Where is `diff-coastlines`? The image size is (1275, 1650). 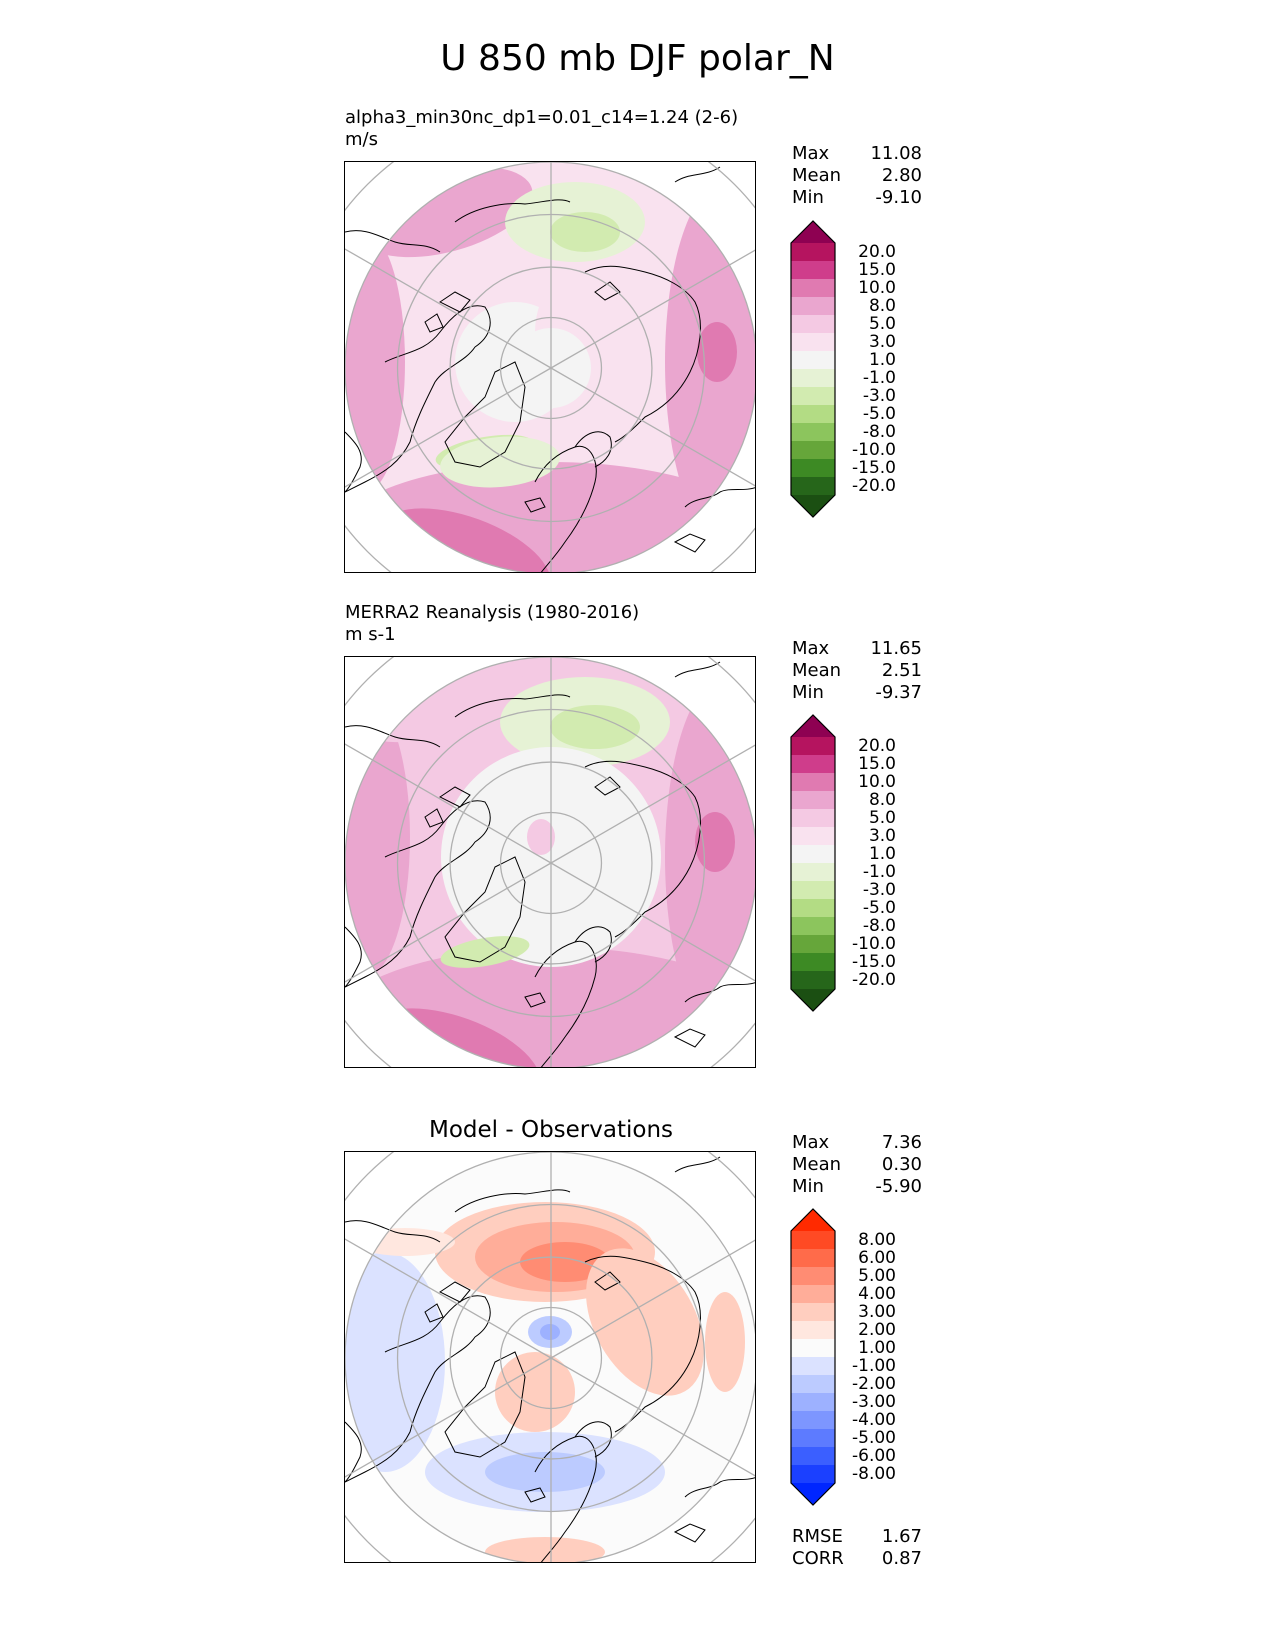
diff-coastlines is located at coordinates (550, 1359).